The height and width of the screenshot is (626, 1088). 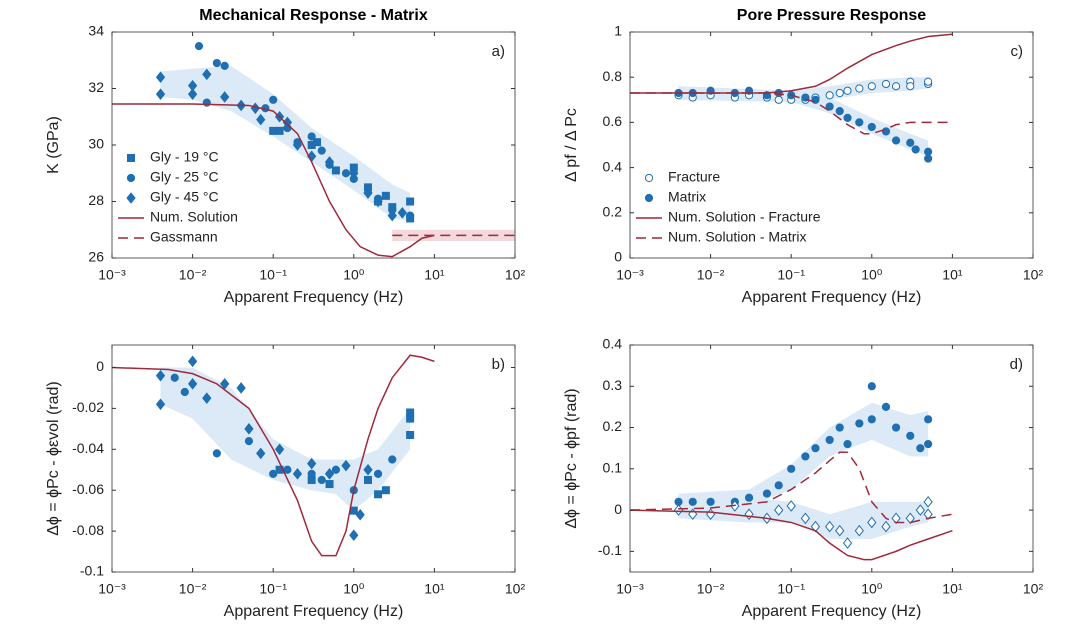 I want to click on y-tick-label: 0.6, so click(x=613, y=121).